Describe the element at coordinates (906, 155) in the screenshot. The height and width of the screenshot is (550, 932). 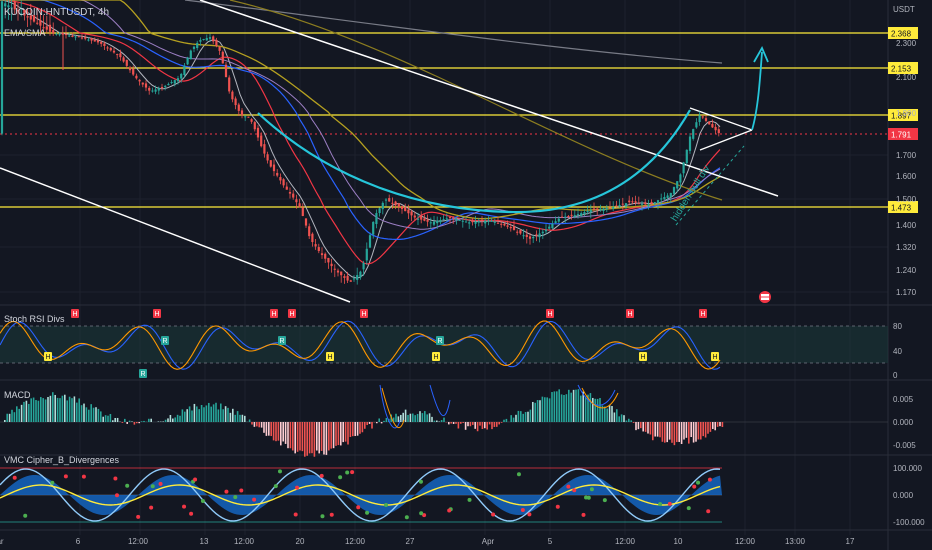
I see `price-tick: 1.700` at that location.